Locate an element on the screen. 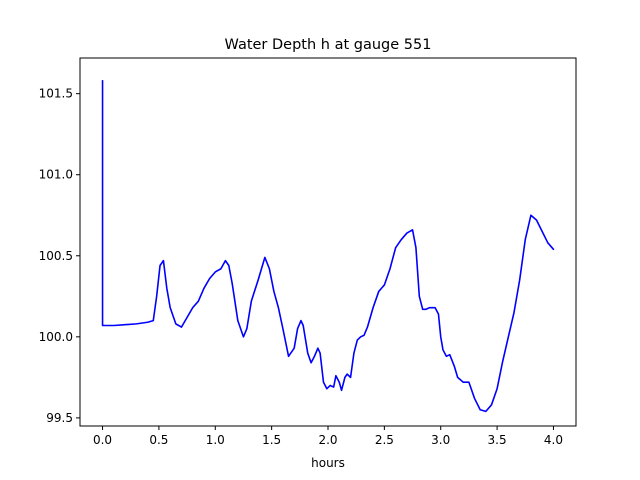  x-axis: 0.0 0.5 1.0 1.5 2.0 2.5 3.0 3.5 4.0 is located at coordinates (328, 436).